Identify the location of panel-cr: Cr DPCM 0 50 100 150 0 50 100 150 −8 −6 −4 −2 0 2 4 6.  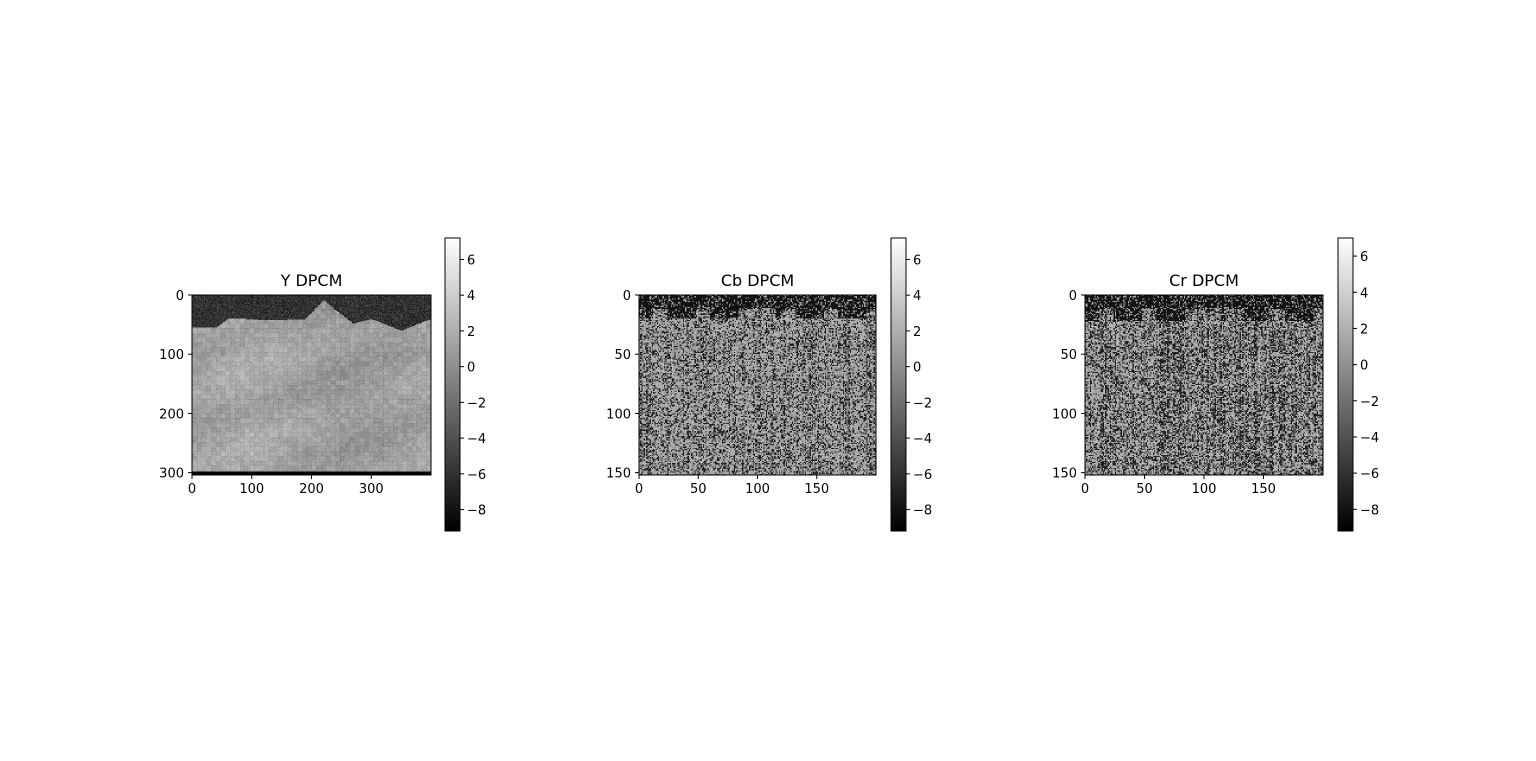
(1215, 384).